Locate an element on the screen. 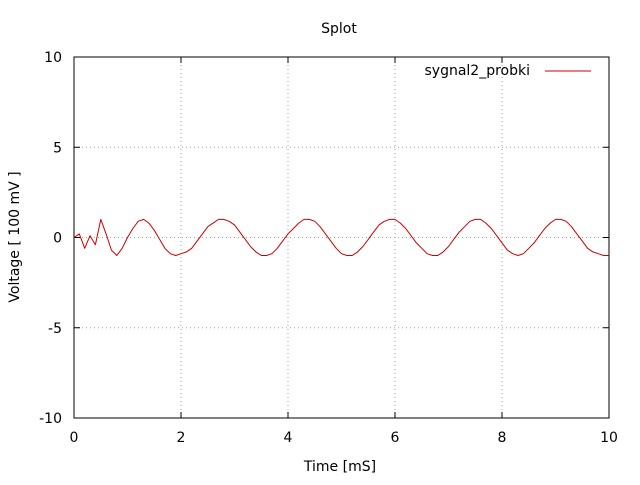 The height and width of the screenshot is (485, 640). y-tick-label: 10 is located at coordinates (53, 58).